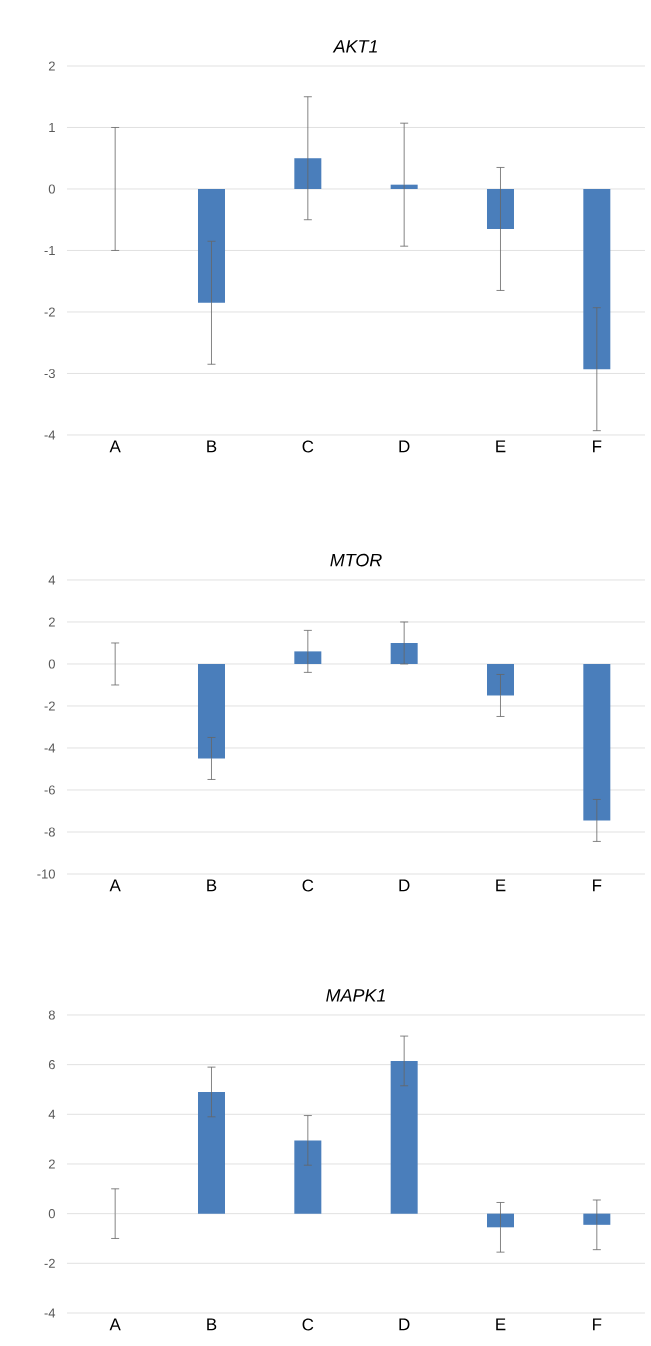 This screenshot has width=651, height=1346. What do you see at coordinates (51, 1065) in the screenshot?
I see `y-tick-label: 6` at bounding box center [51, 1065].